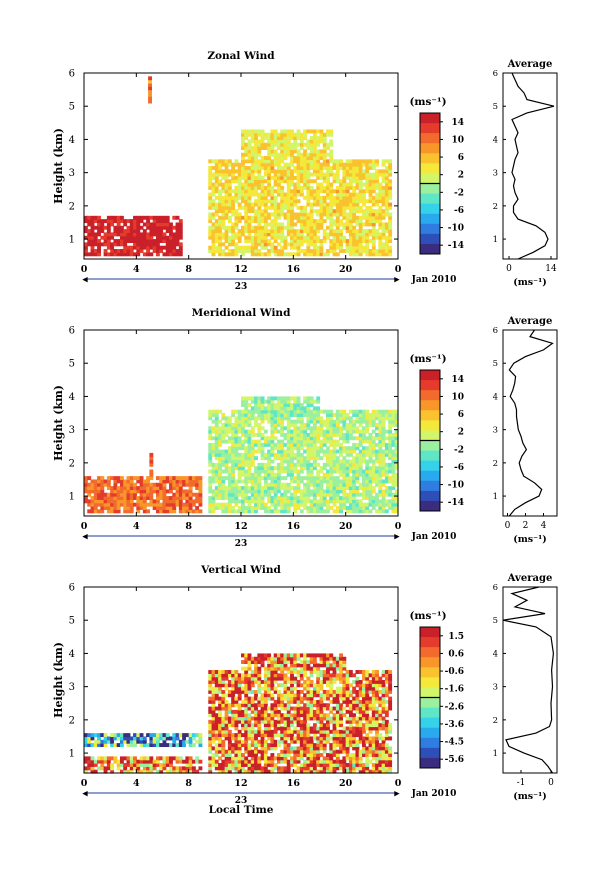 The width and height of the screenshot is (610, 873). Describe the element at coordinates (72, 240) in the screenshot. I see `y-tick-label: 1` at that location.